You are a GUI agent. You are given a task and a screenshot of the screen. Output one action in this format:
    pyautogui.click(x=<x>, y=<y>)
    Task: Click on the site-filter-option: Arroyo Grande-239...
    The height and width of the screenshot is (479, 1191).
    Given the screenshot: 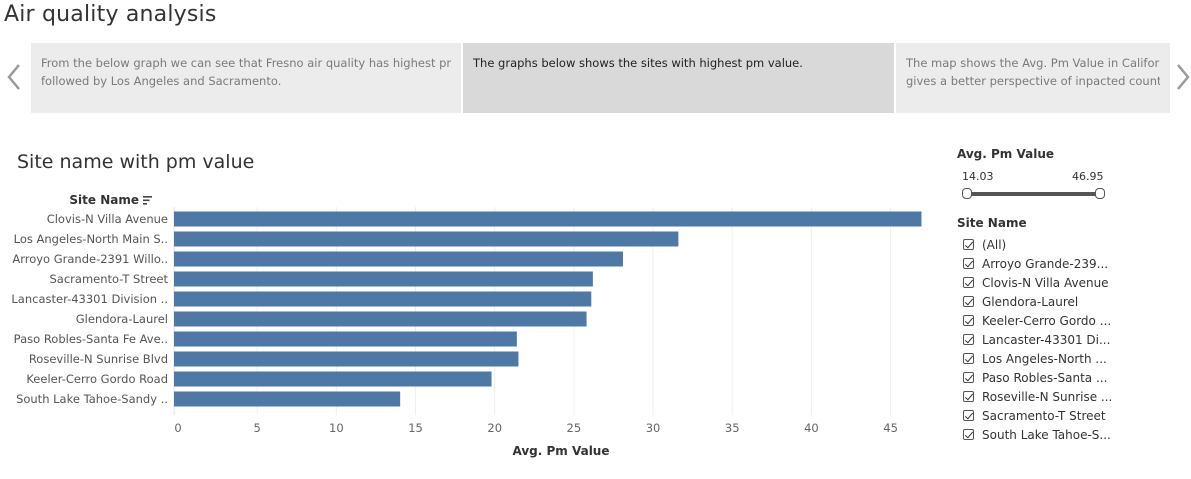 What is the action you would take?
    pyautogui.click(x=1038, y=263)
    